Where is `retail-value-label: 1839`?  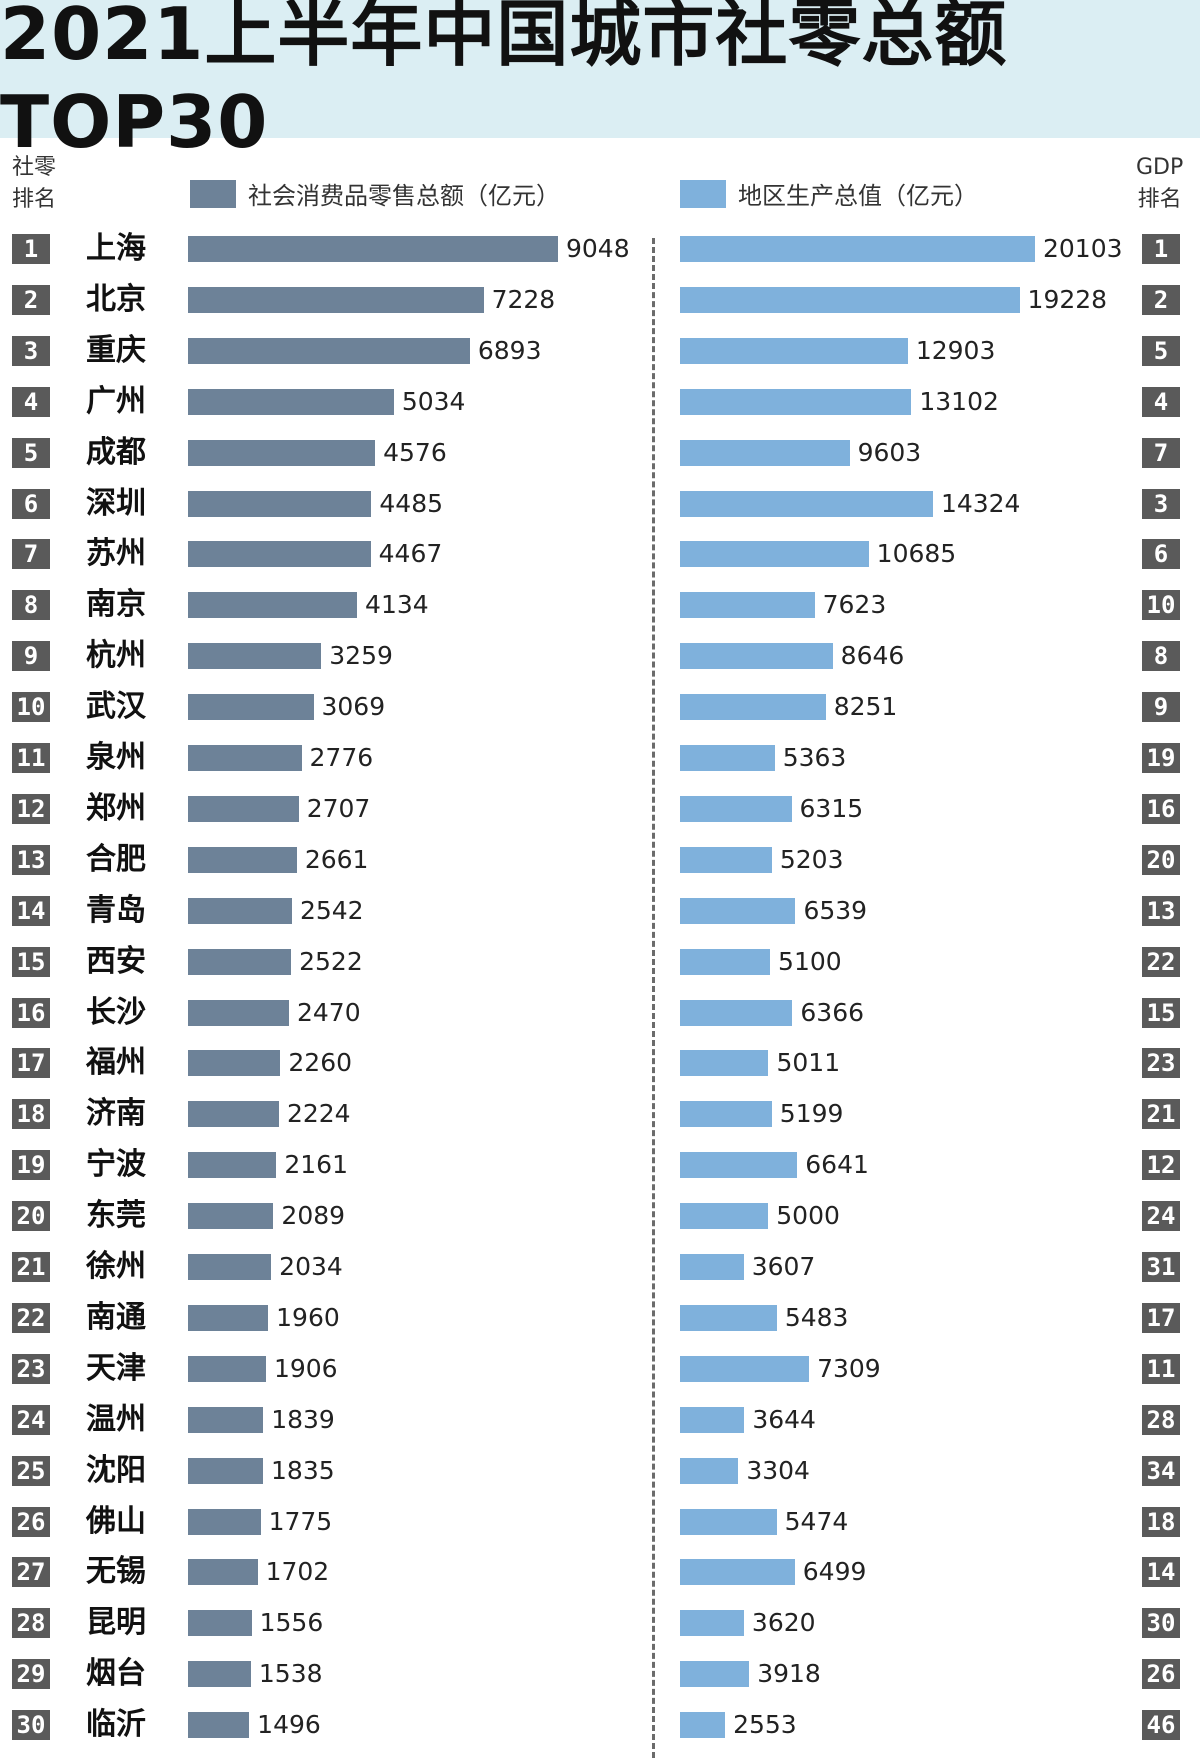 retail-value-label: 1839 is located at coordinates (303, 1419).